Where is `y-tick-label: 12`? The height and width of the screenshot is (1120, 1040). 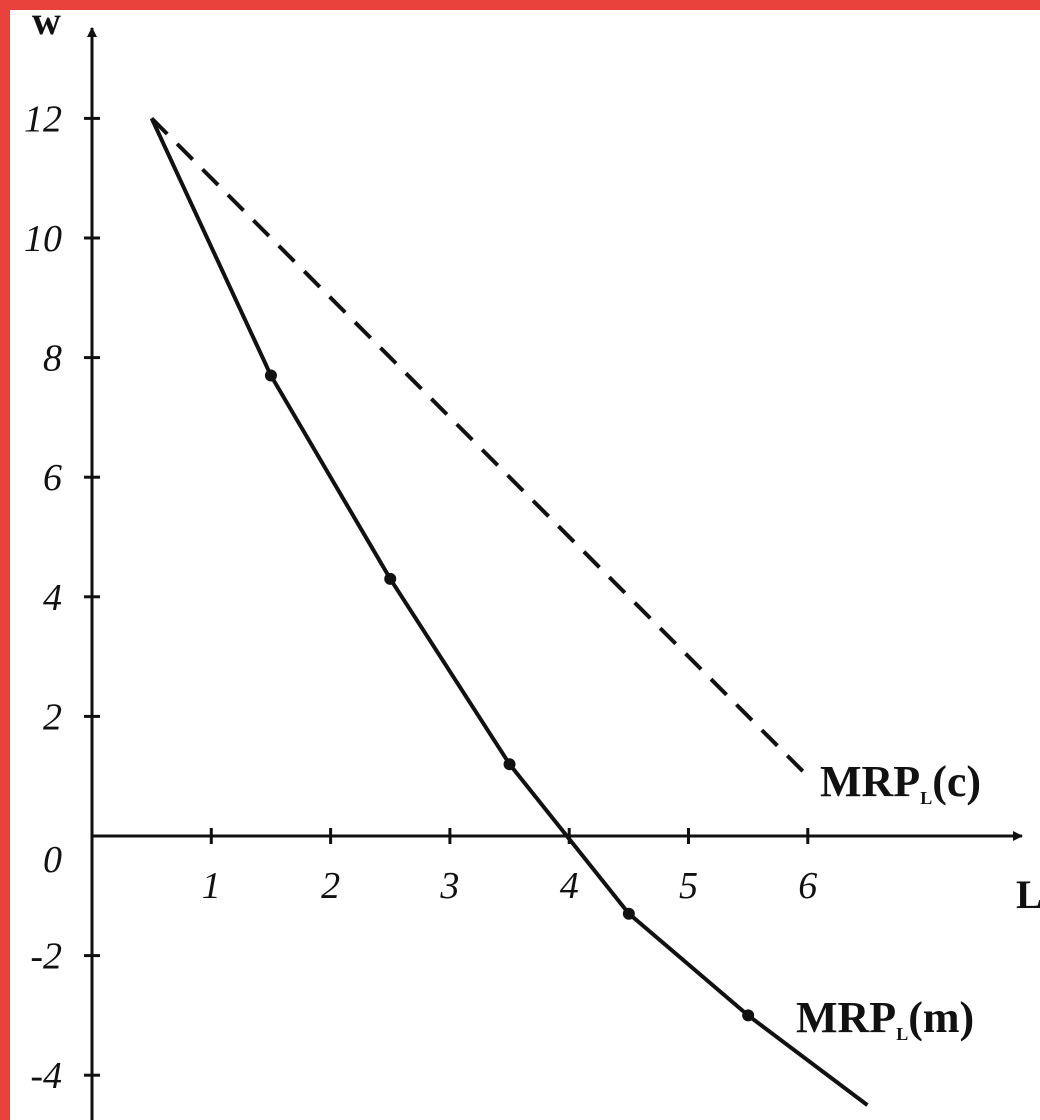
y-tick-label: 12 is located at coordinates (43, 119).